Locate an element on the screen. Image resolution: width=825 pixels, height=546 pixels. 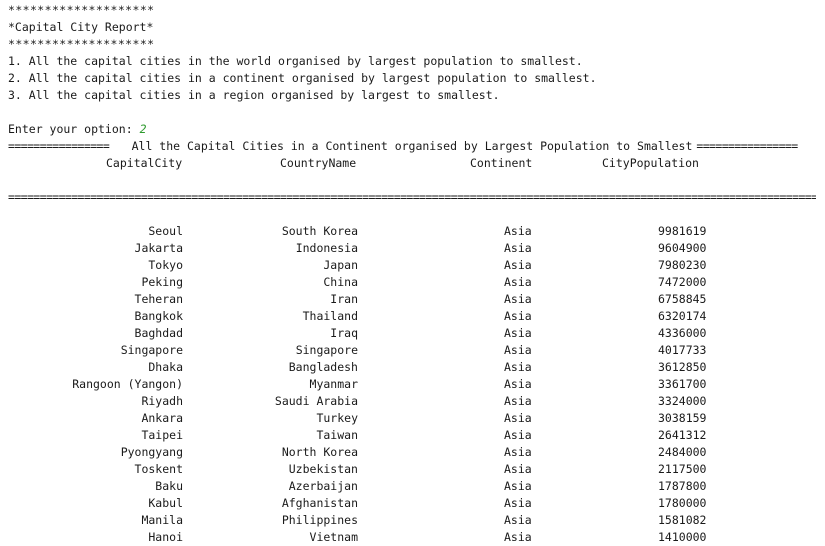
table-row: Bangkok Thailand Asia 6320174 is located at coordinates (412, 316).